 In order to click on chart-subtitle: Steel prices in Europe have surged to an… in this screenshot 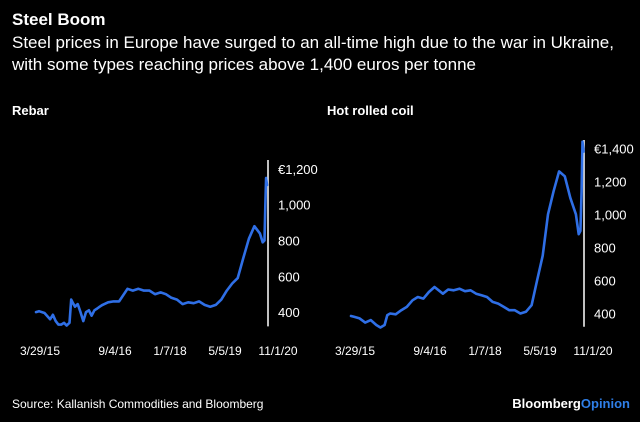, I will do `click(313, 53)`.